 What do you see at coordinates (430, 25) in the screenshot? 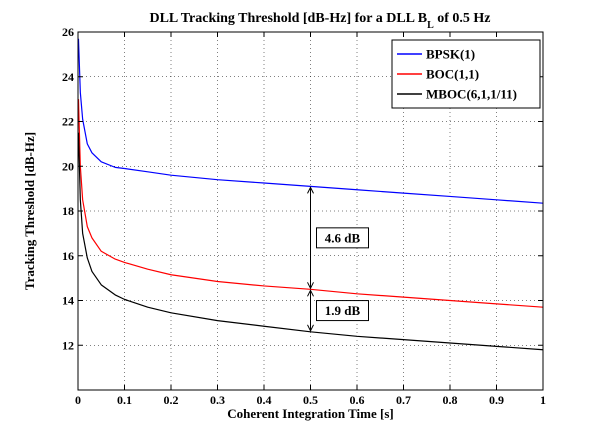
I see `chart-title-subscript: L` at bounding box center [430, 25].